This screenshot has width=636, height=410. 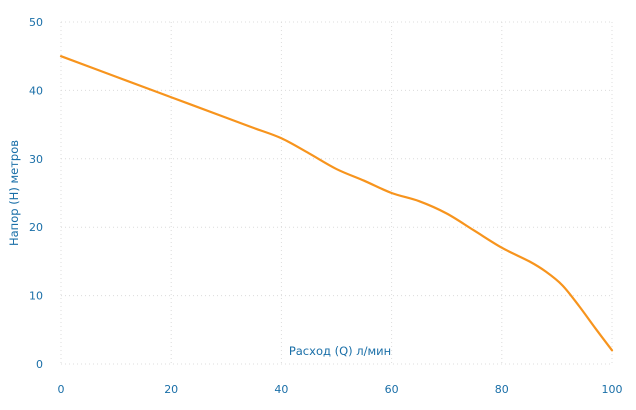 What do you see at coordinates (340, 351) in the screenshot?
I see `x-axis-title: Расход (Q) л/мин` at bounding box center [340, 351].